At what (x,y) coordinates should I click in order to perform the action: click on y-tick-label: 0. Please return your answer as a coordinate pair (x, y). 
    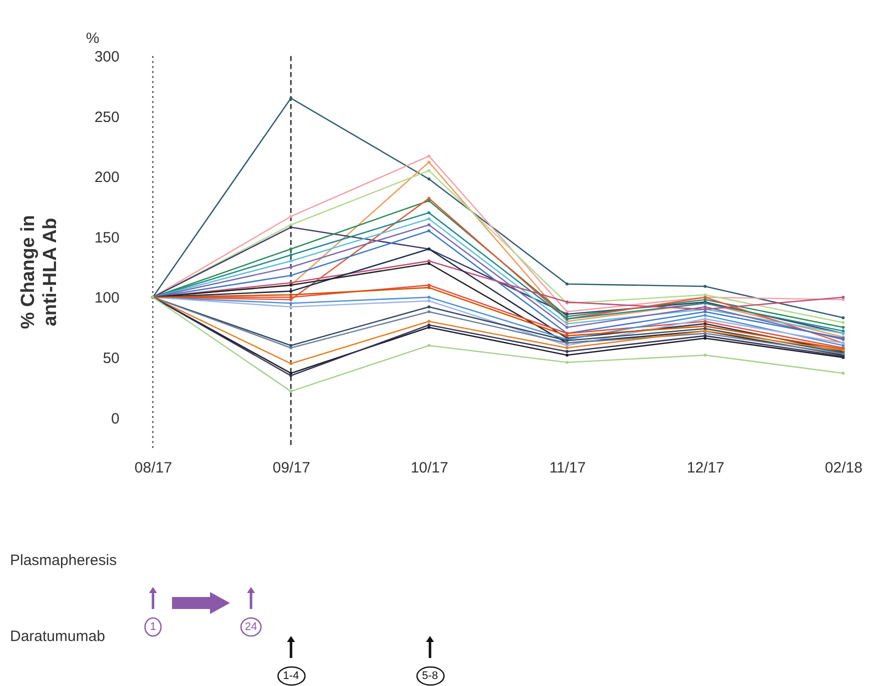
    Looking at the image, I should click on (115, 419).